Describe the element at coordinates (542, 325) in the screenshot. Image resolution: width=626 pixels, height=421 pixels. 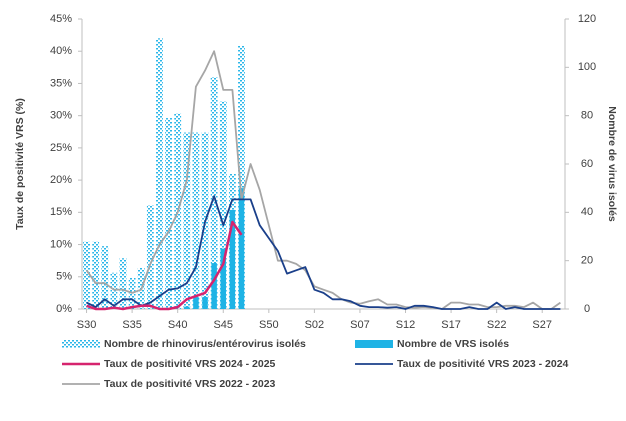
I see `x-tick-label: S27` at that location.